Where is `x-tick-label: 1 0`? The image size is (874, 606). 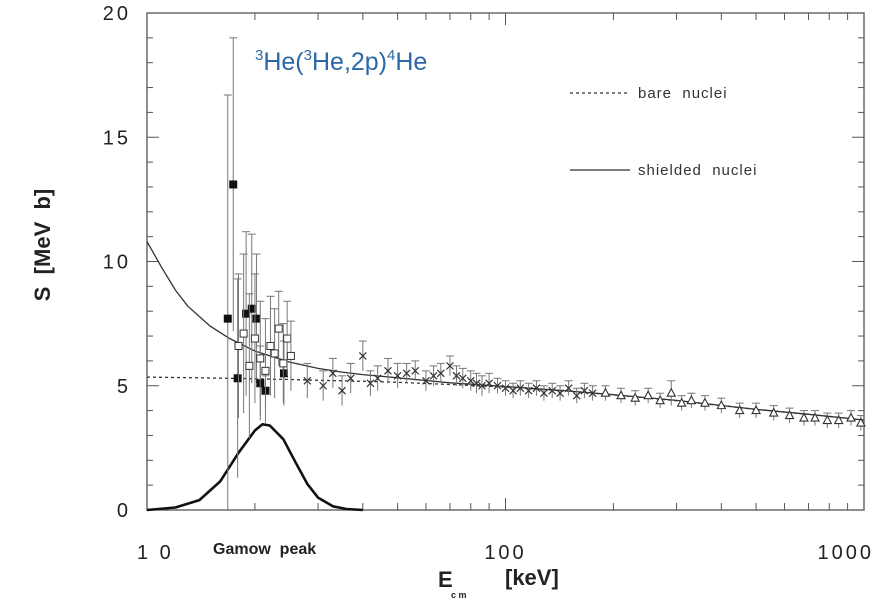 x-tick-label: 1 0 is located at coordinates (155, 553).